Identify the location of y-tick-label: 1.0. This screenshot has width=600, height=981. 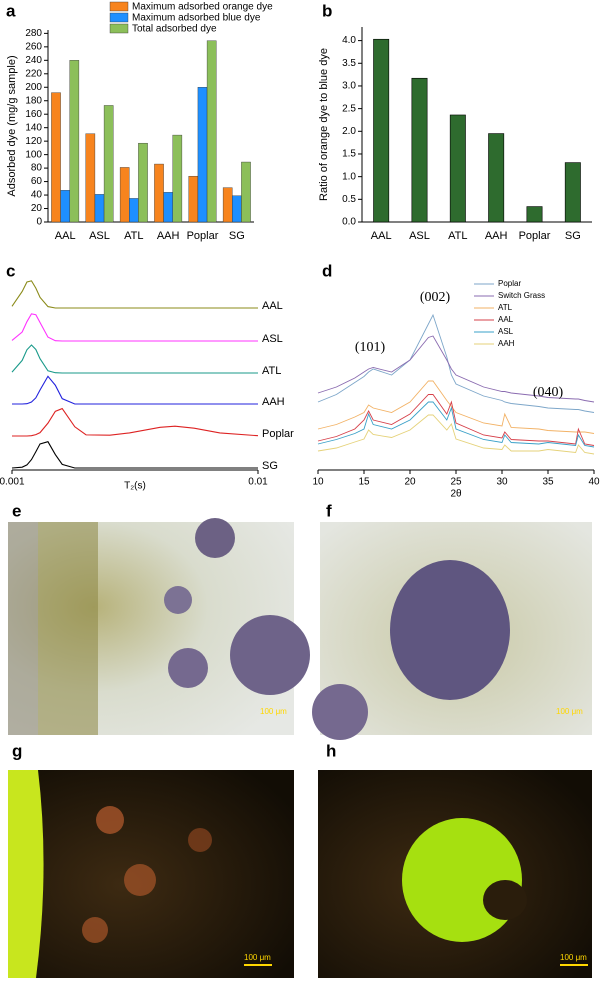
(349, 176).